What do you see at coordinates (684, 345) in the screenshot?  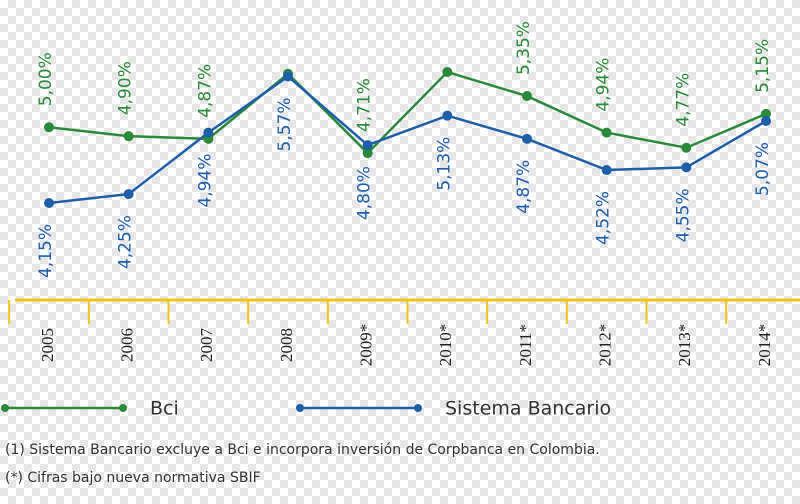 I see `x-tick-label: 2013*` at bounding box center [684, 345].